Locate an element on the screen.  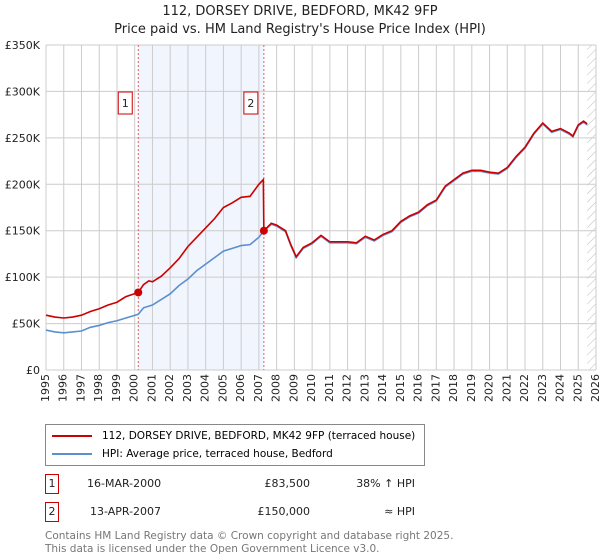
x-tick-label: 2009 is located at coordinates (293, 388).